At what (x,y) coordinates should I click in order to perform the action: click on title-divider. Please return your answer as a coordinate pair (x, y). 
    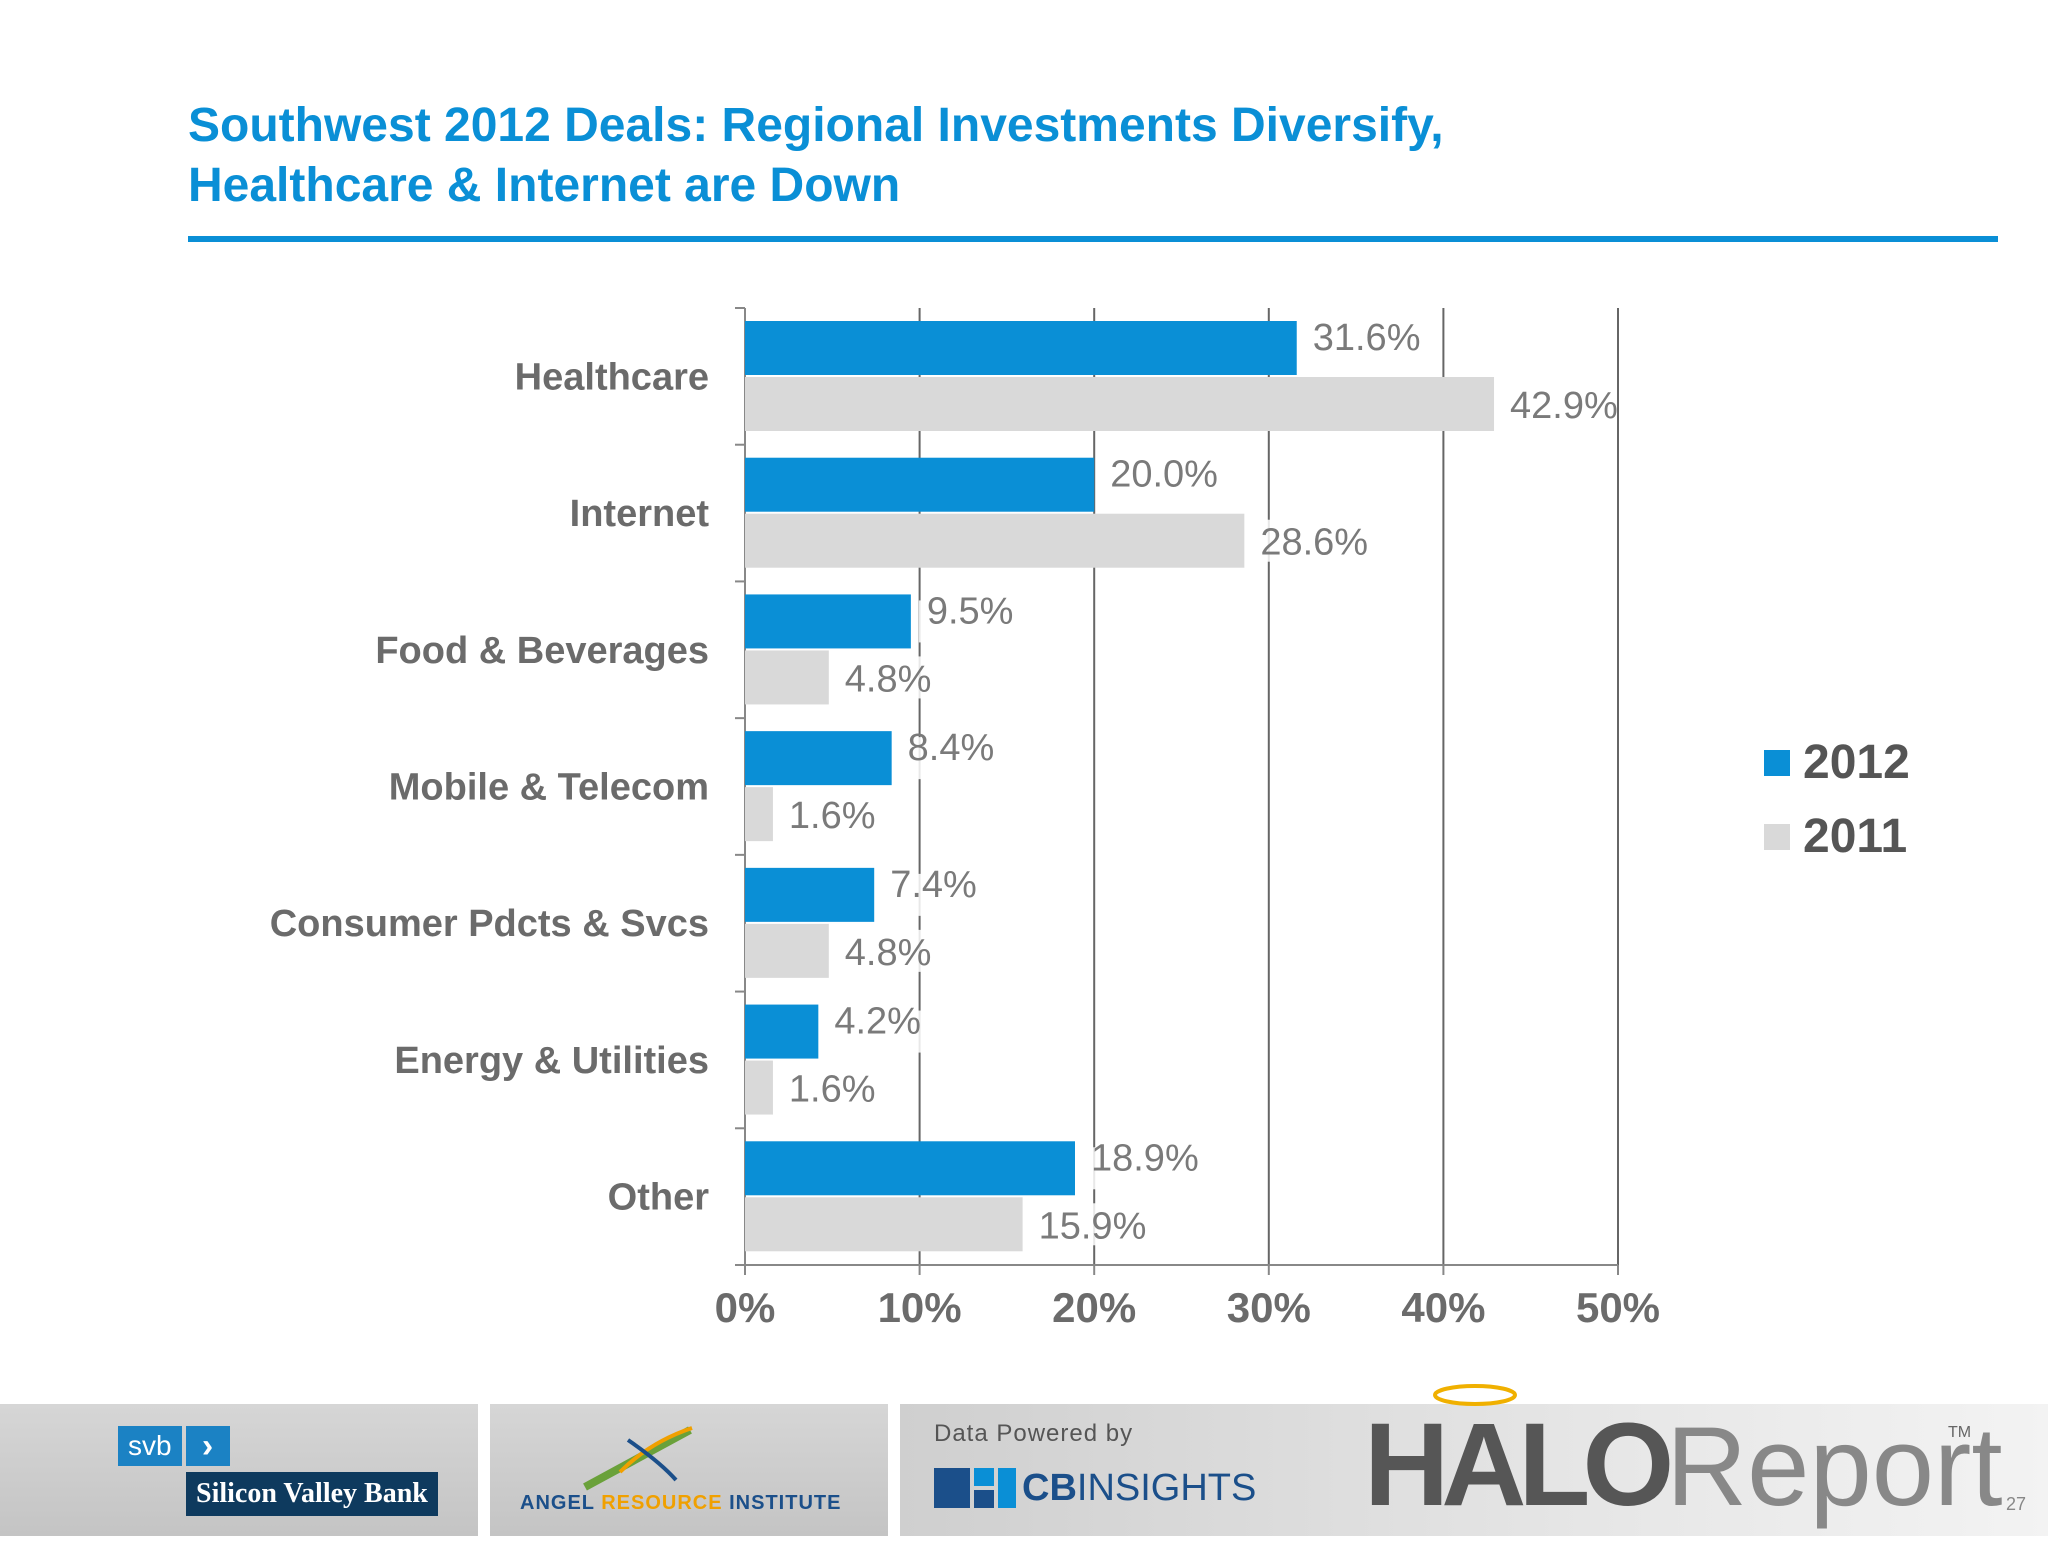
    Looking at the image, I should click on (1093, 239).